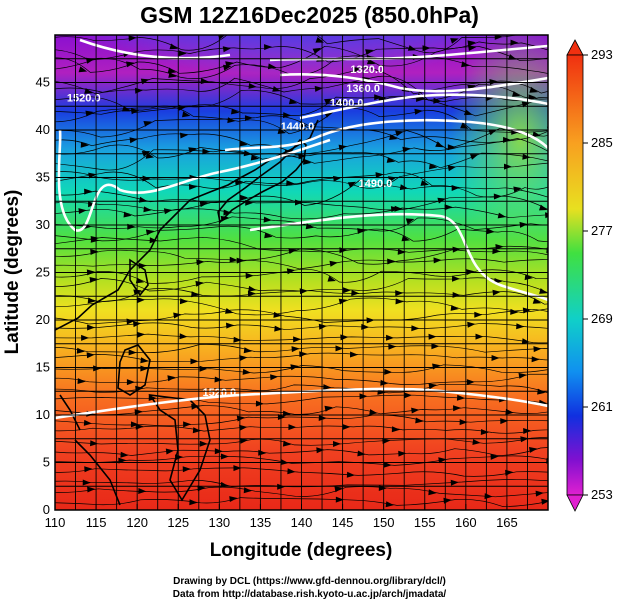  What do you see at coordinates (343, 522) in the screenshot?
I see `x-tick-label: 145` at bounding box center [343, 522].